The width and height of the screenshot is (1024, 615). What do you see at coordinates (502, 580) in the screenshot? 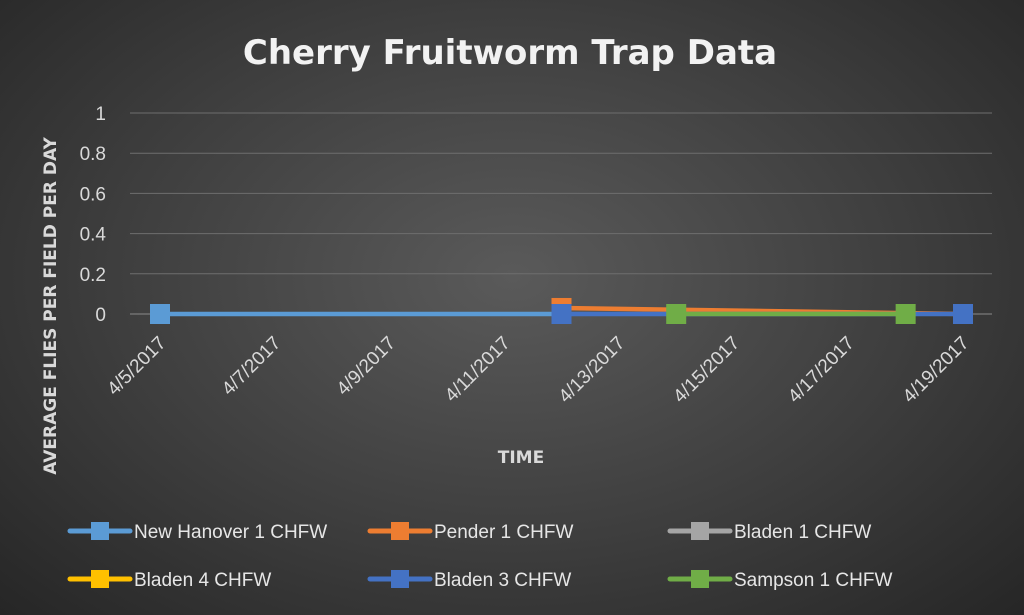
I see `legend-label: Bladen 3 CHFW` at bounding box center [502, 580].